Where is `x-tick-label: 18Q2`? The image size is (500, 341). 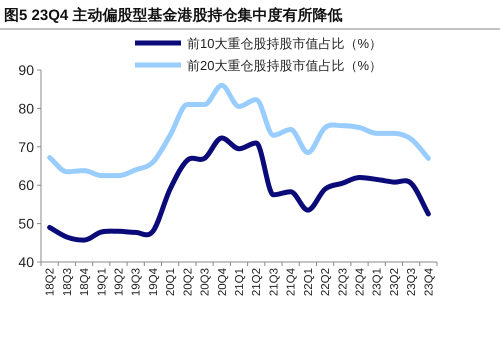 x-tick-label: 18Q2 is located at coordinates (50, 282).